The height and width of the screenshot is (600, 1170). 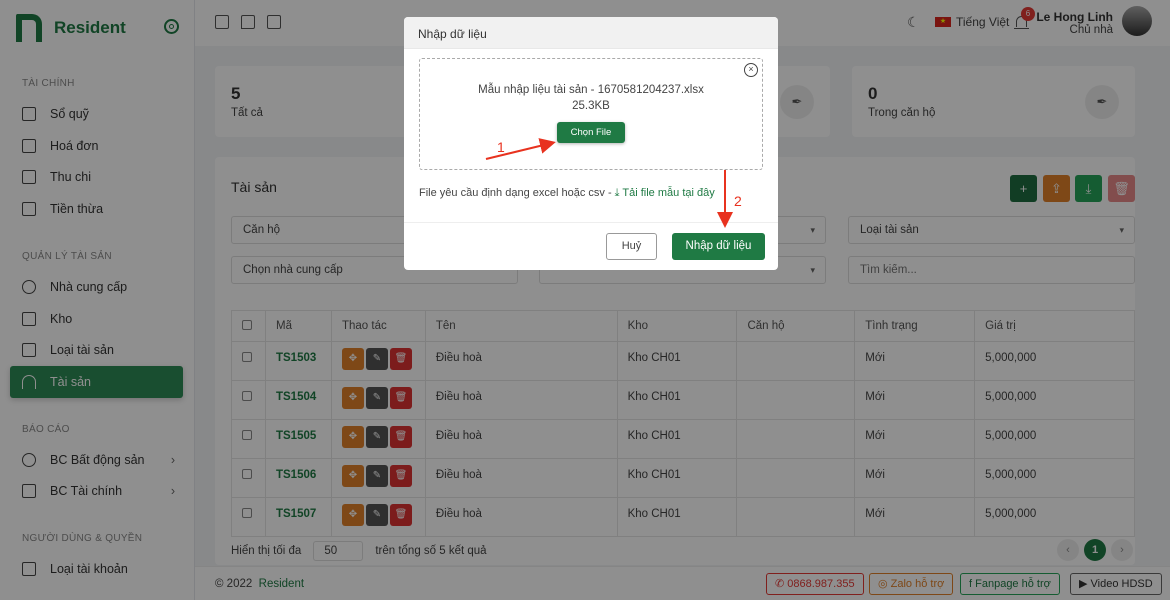 What do you see at coordinates (1095, 550) in the screenshot?
I see `page-1-button: 1` at bounding box center [1095, 550].